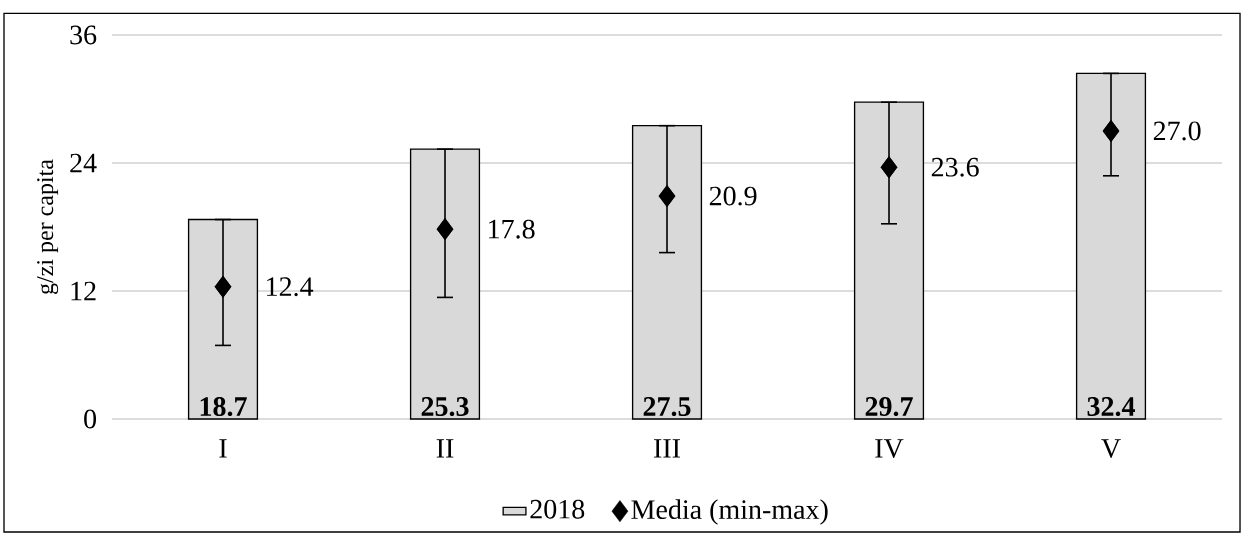 This screenshot has height=536, width=1244. I want to click on data-label: 20.9, so click(733, 196).